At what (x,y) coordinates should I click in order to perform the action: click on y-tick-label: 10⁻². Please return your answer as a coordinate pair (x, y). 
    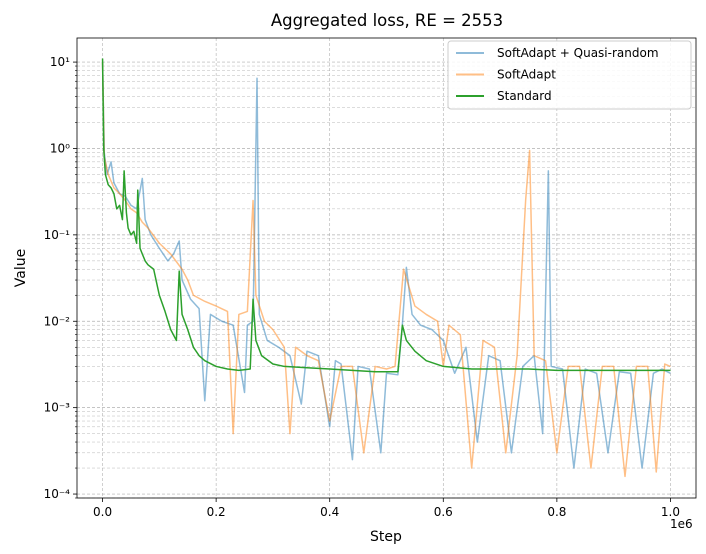
    Looking at the image, I should click on (57, 321).